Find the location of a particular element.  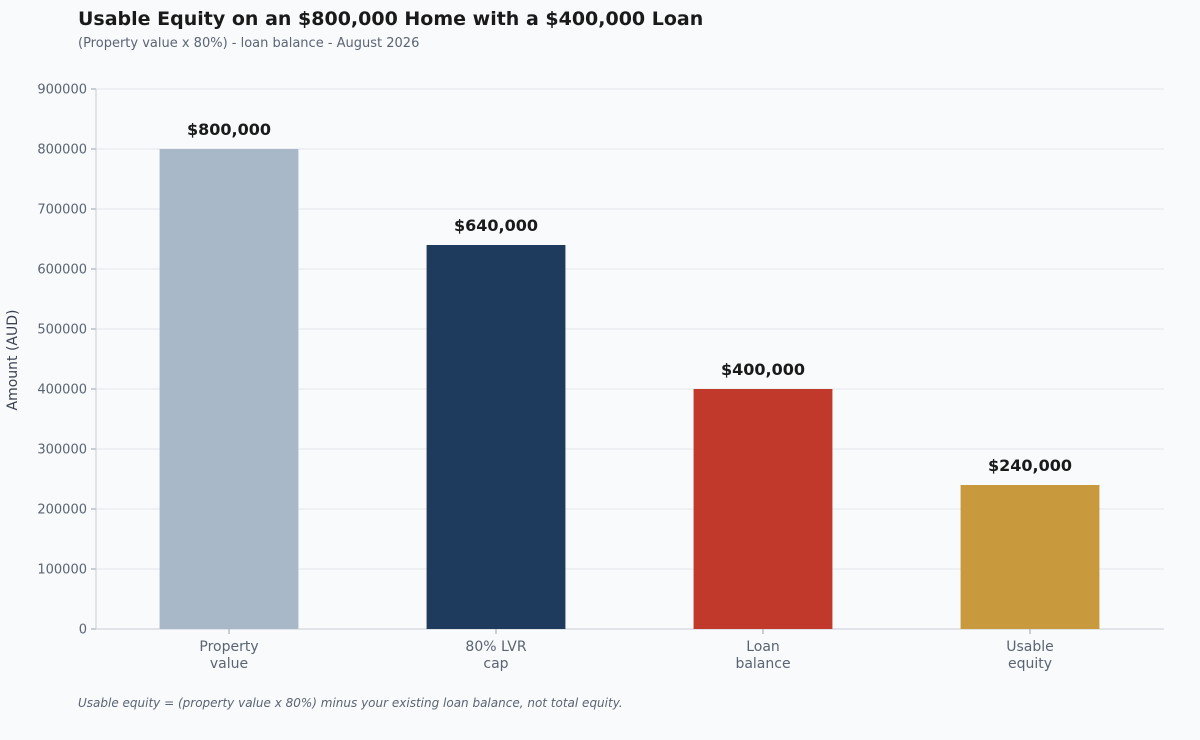

y-tick-label: 400000 is located at coordinates (62, 390).